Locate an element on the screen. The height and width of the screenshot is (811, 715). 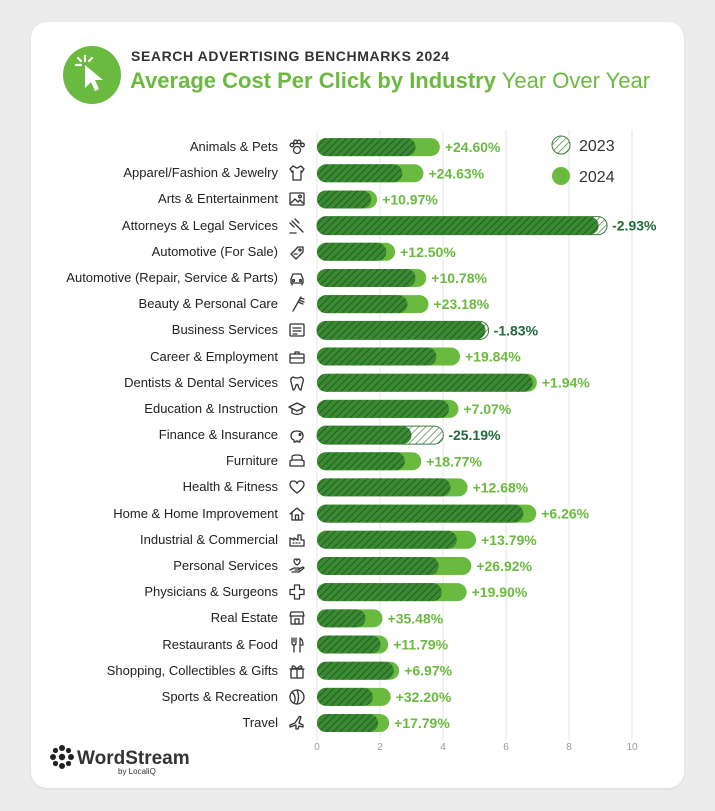
change-label: +24.63% is located at coordinates (456, 173).